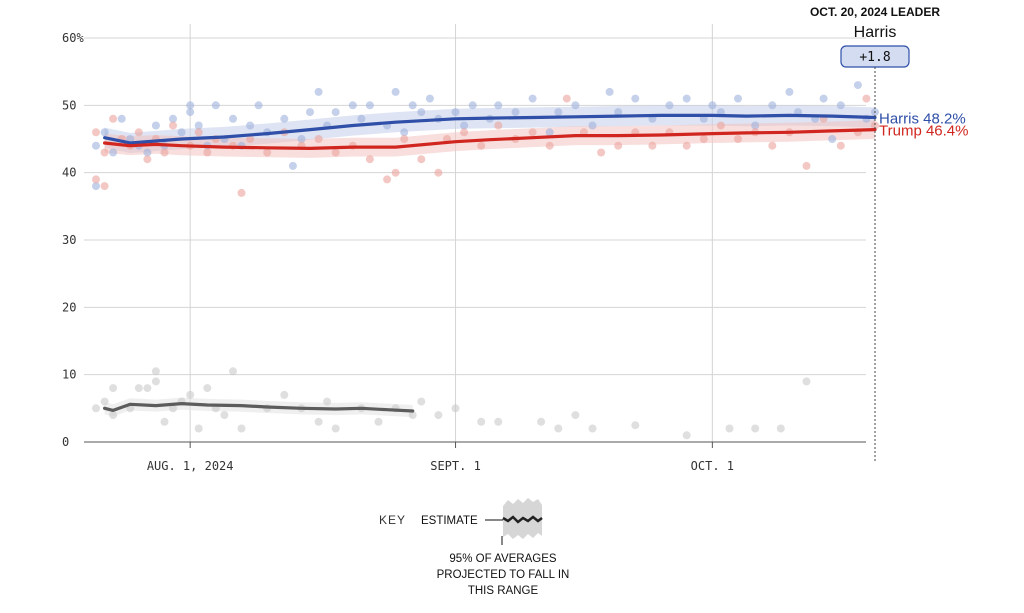 The image size is (1024, 613). Describe the element at coordinates (875, 233) in the screenshot. I see `leader-box: OCT. 20, 2024 LEADER Harris +1.8` at that location.